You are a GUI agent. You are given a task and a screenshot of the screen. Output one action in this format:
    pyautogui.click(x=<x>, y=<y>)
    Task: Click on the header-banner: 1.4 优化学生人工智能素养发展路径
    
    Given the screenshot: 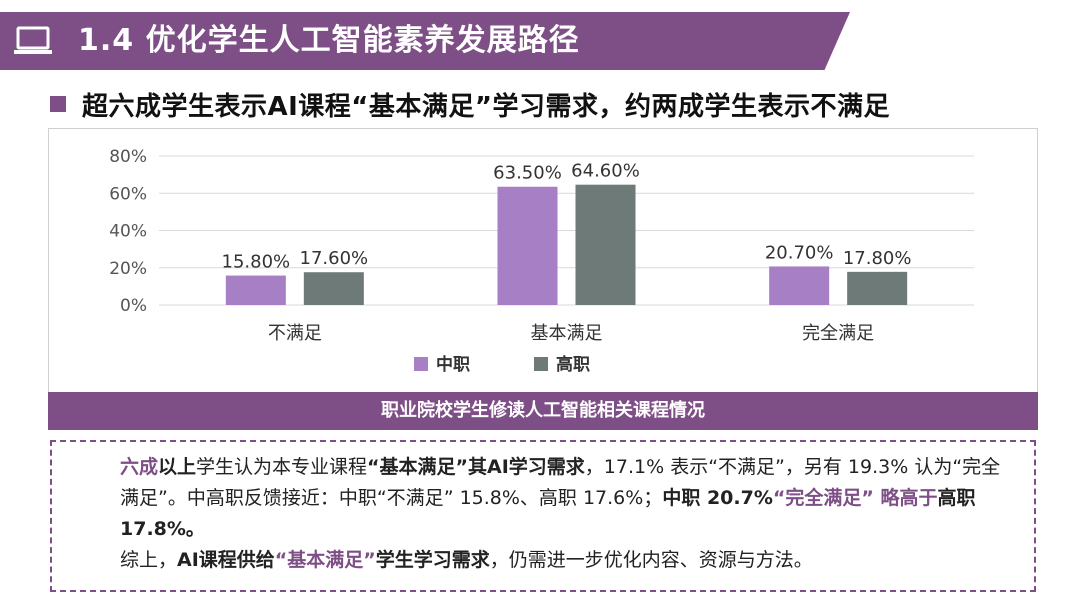 What is the action you would take?
    pyautogui.click(x=425, y=41)
    